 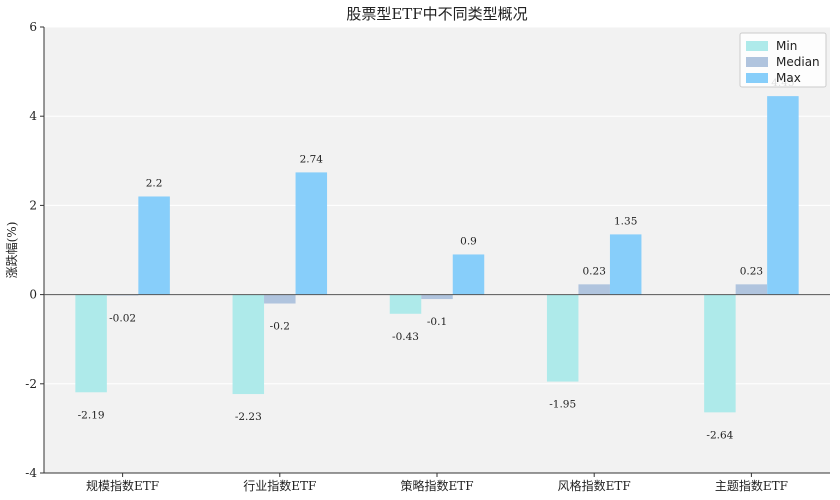 I want to click on y-tick-labels: -4 -2 0 2 4 6, so click(x=34, y=250).